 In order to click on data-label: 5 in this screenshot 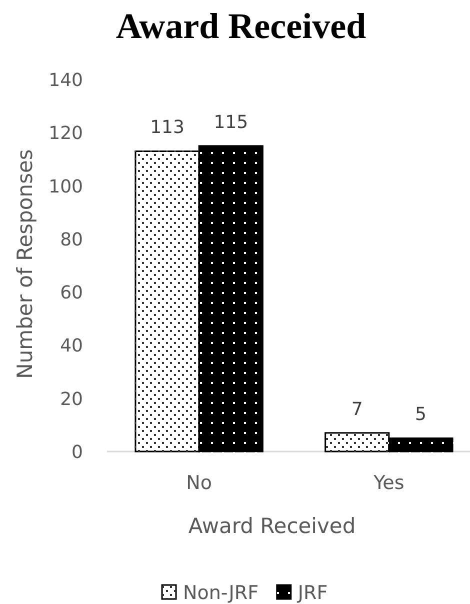, I will do `click(420, 415)`.